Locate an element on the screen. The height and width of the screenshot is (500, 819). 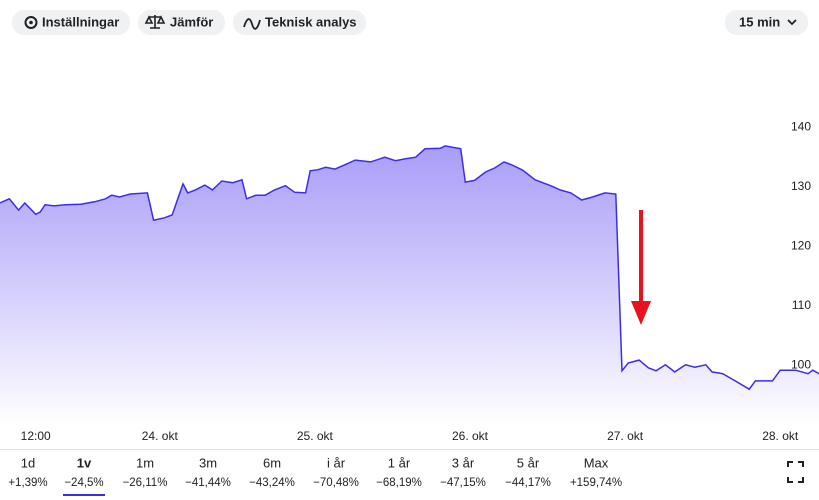
x-tick-label: 25. okt is located at coordinates (315, 436).